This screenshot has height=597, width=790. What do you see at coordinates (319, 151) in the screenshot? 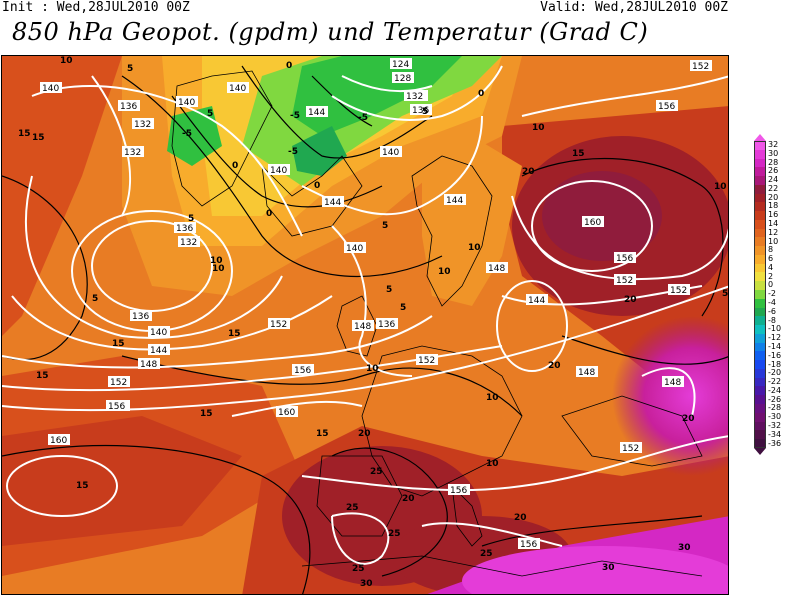
I see `cold-pocket-greenland` at bounding box center [319, 151].